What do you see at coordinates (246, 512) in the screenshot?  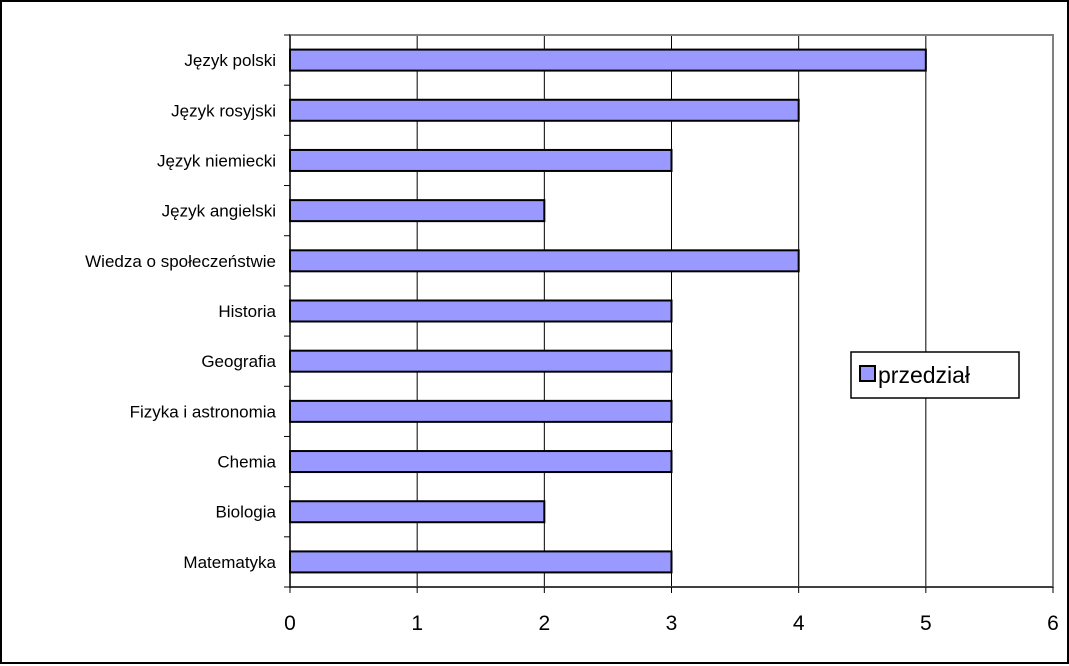 I see `category-label: Biologia` at bounding box center [246, 512].